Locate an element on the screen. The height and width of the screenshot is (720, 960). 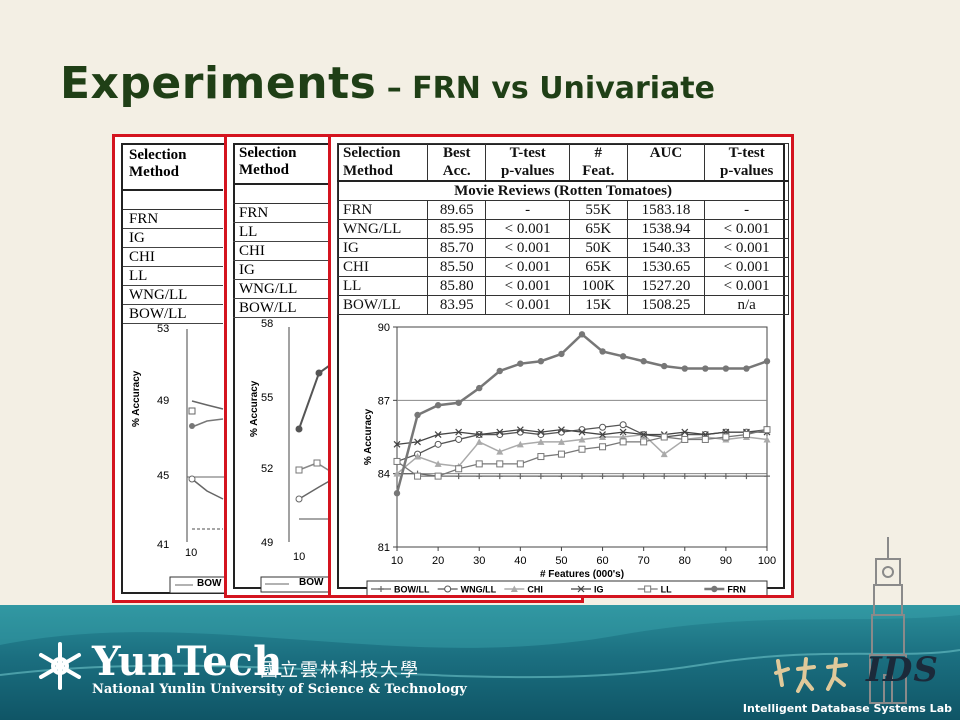
panel-2-legend: BOW is located at coordinates (311, 582).